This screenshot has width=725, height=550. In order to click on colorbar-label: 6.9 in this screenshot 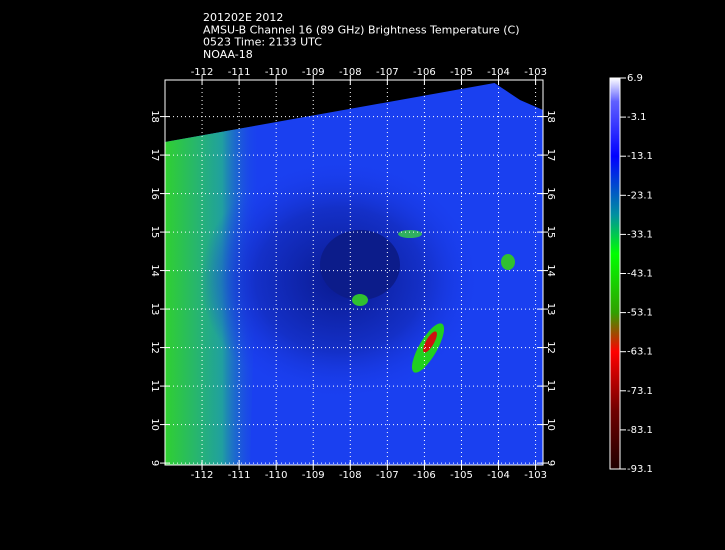, I will do `click(635, 78)`.